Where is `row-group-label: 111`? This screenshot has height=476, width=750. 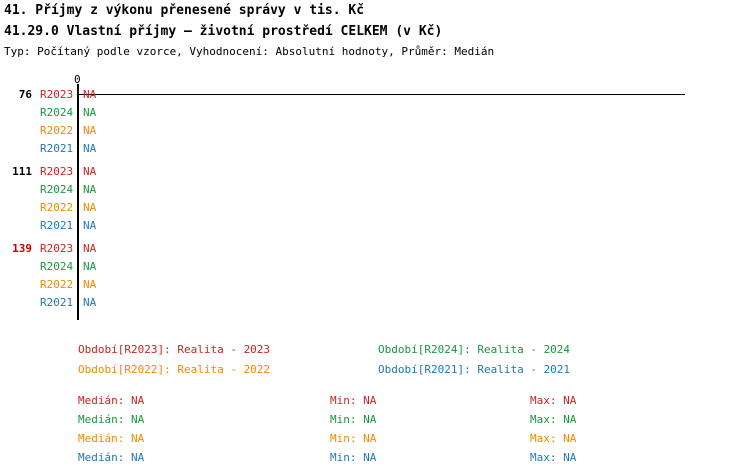 row-group-label: 111 is located at coordinates (22, 171).